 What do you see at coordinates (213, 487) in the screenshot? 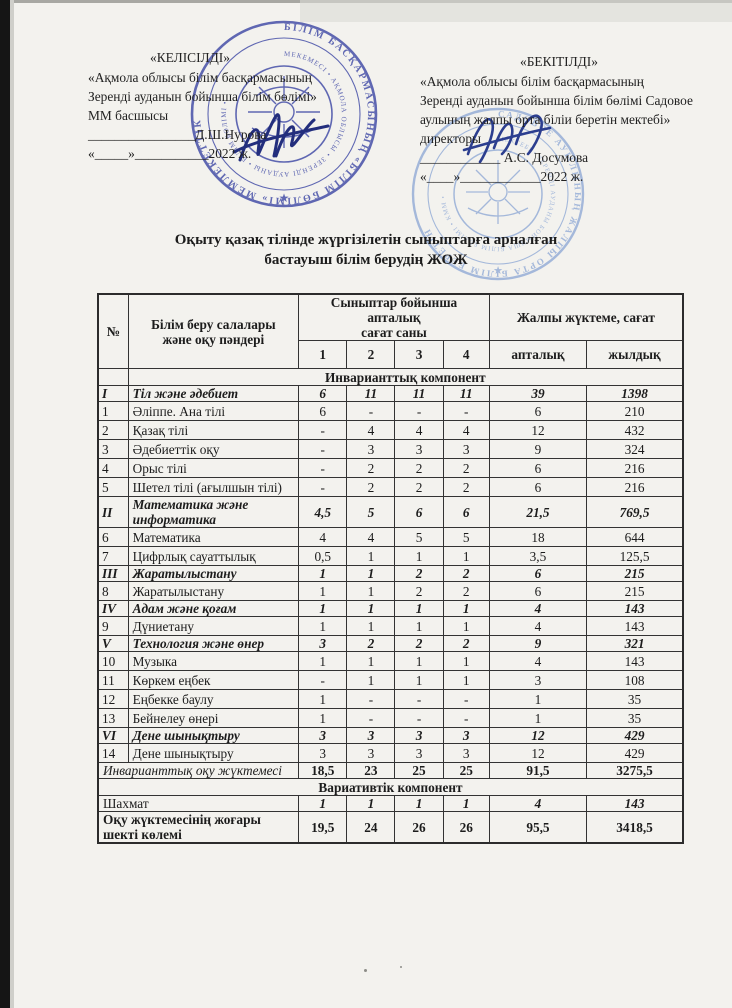
I see `subject-name: Шетел тілі (ағылшын тілі)` at bounding box center [213, 487].